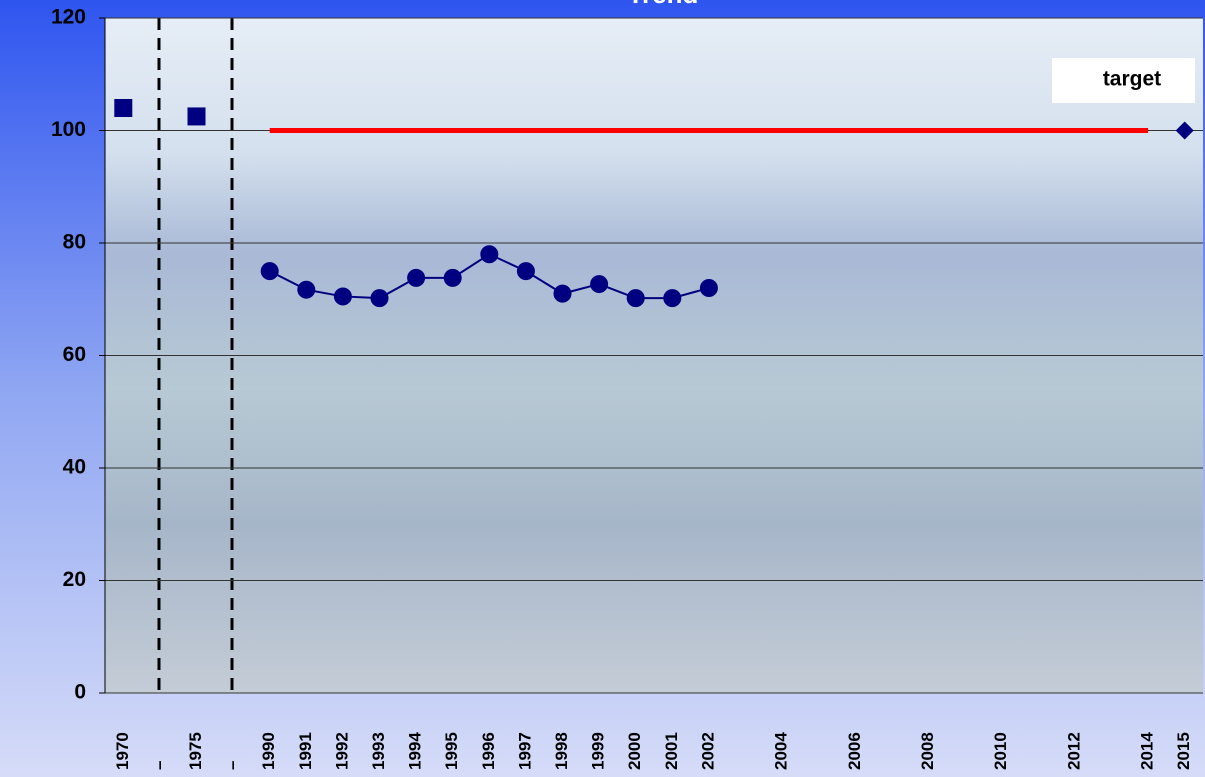 This screenshot has height=777, width=1205. What do you see at coordinates (1183, 751) in the screenshot?
I see `x-tick-label: 2015` at bounding box center [1183, 751].